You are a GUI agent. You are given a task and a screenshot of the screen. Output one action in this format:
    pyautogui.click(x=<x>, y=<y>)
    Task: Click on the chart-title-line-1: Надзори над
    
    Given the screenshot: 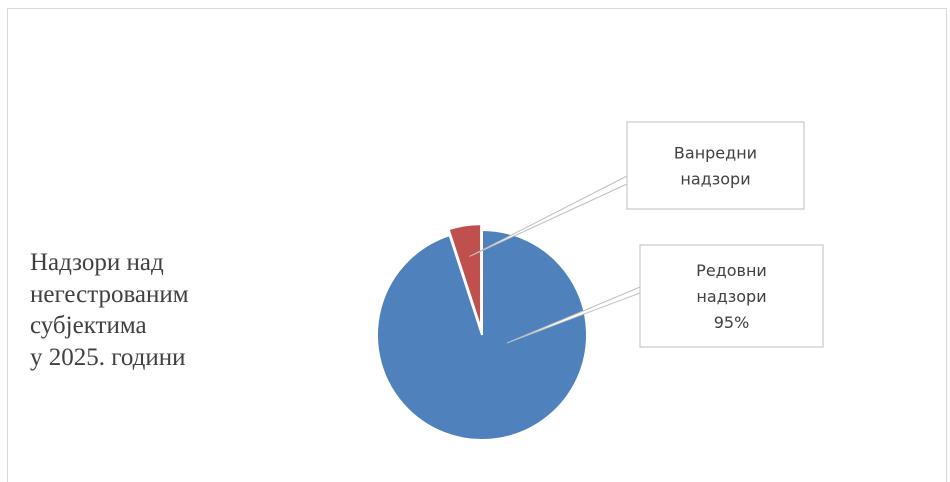 What is the action you would take?
    pyautogui.click(x=97, y=262)
    